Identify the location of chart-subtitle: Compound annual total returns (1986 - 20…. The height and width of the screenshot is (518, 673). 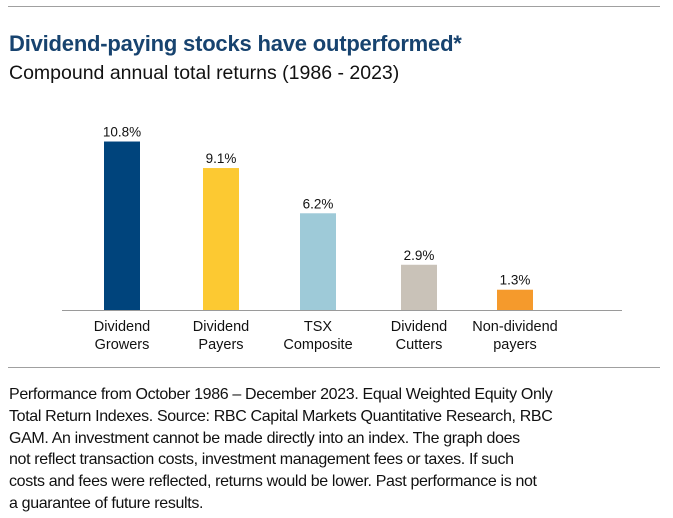
(204, 73).